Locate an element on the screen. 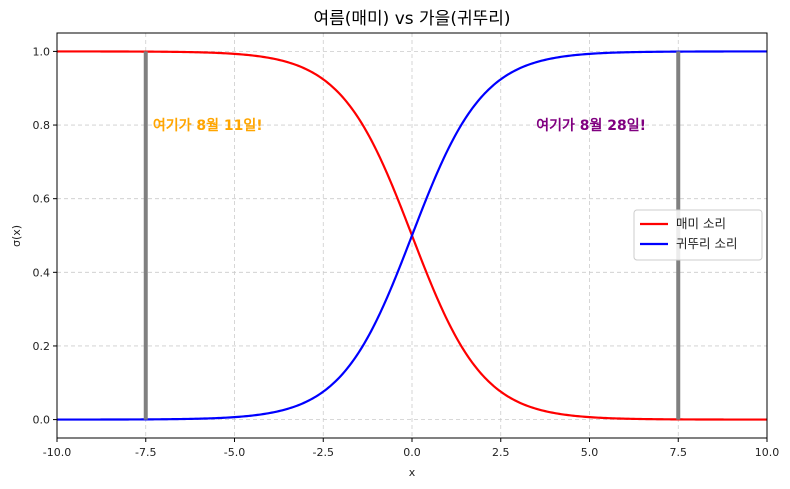 The width and height of the screenshot is (790, 489). y-axis-label: σ(x) is located at coordinates (16, 236).